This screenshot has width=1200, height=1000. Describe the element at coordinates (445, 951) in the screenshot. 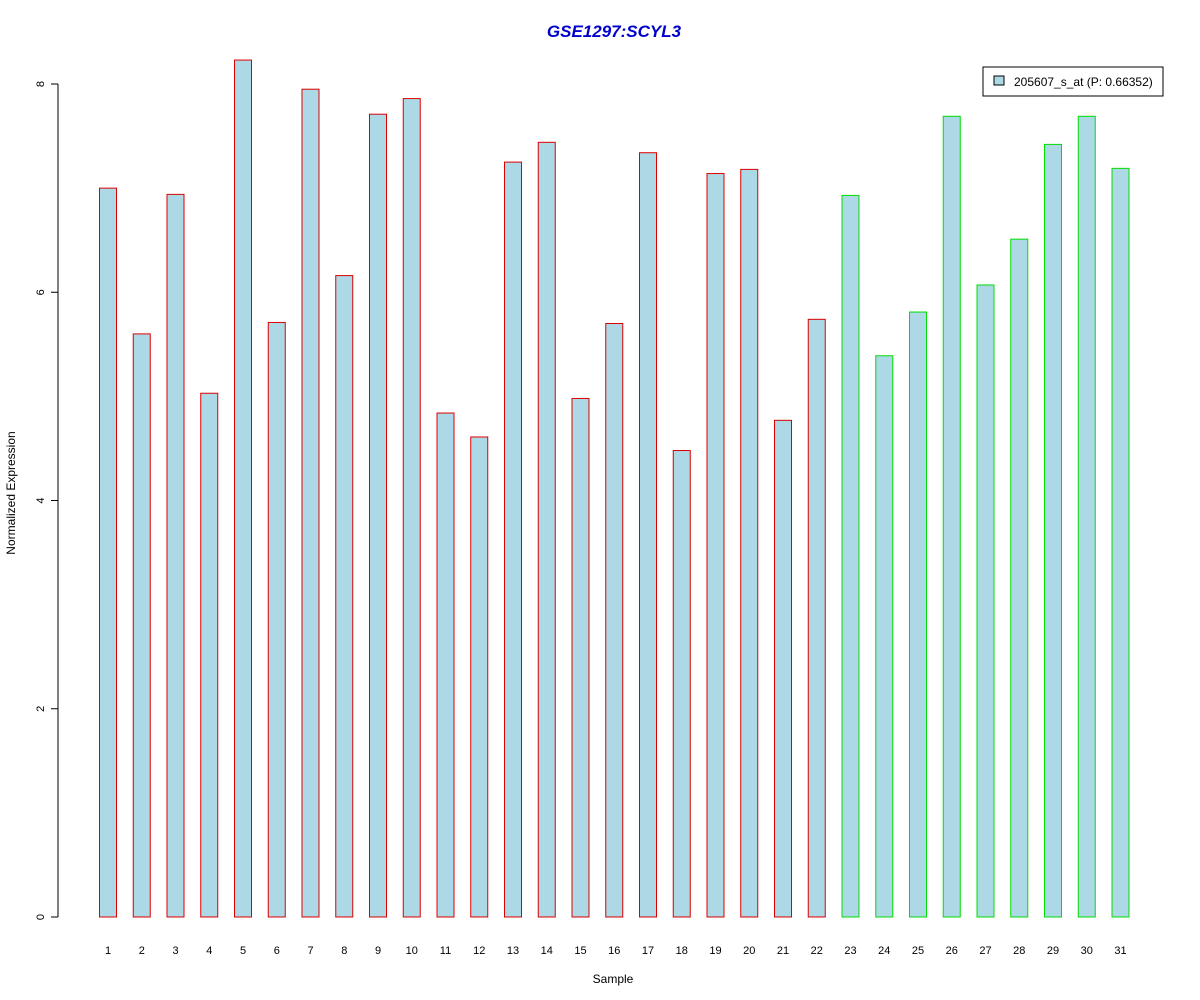

I see `x-tick-label: 11` at that location.